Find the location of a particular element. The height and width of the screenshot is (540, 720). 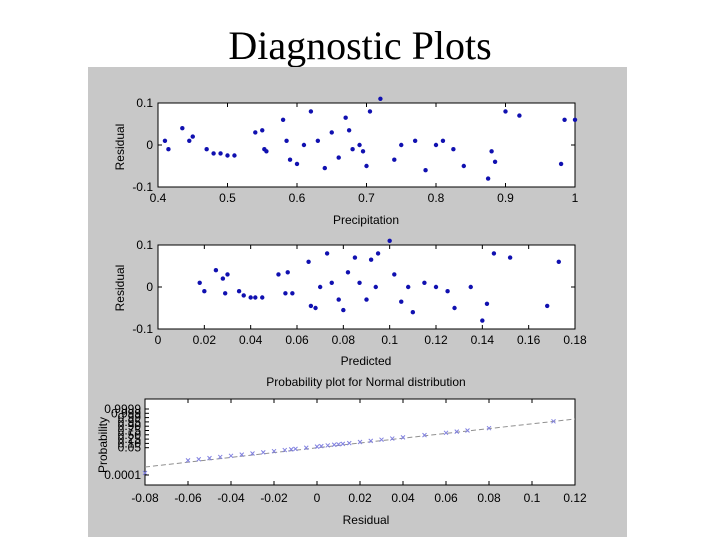

y-tick-label: 0 is located at coordinates (149, 287).